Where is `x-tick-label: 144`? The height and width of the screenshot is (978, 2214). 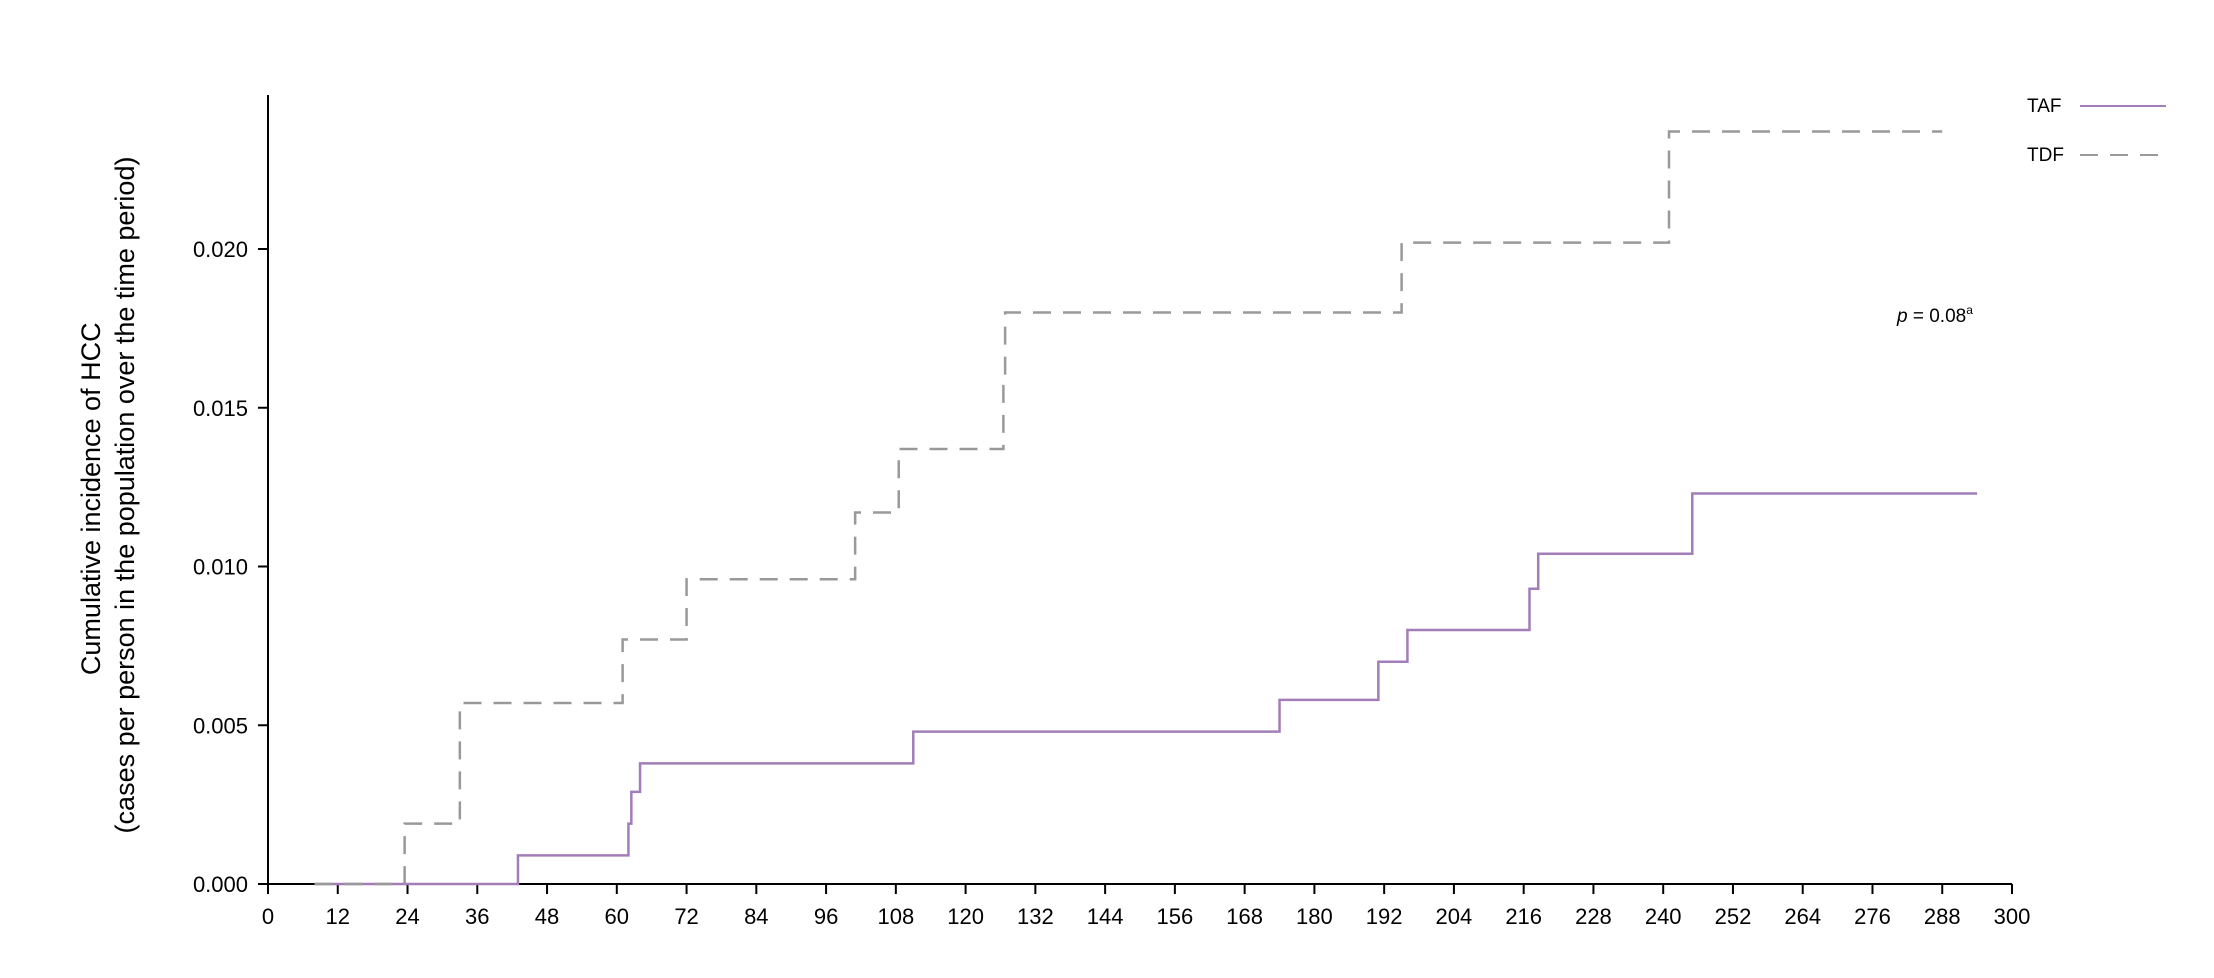 x-tick-label: 144 is located at coordinates (1105, 916).